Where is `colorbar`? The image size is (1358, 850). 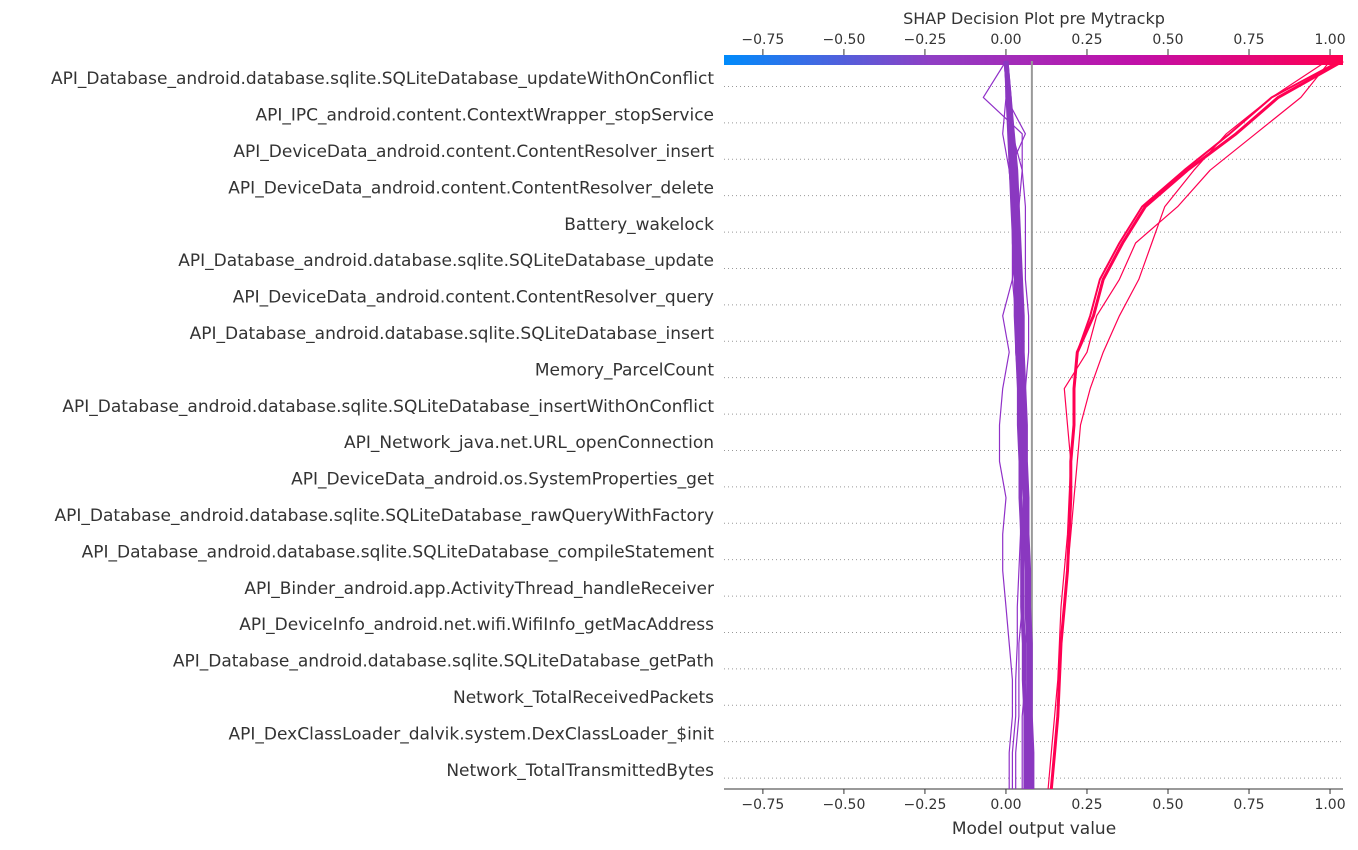 colorbar is located at coordinates (1033, 60).